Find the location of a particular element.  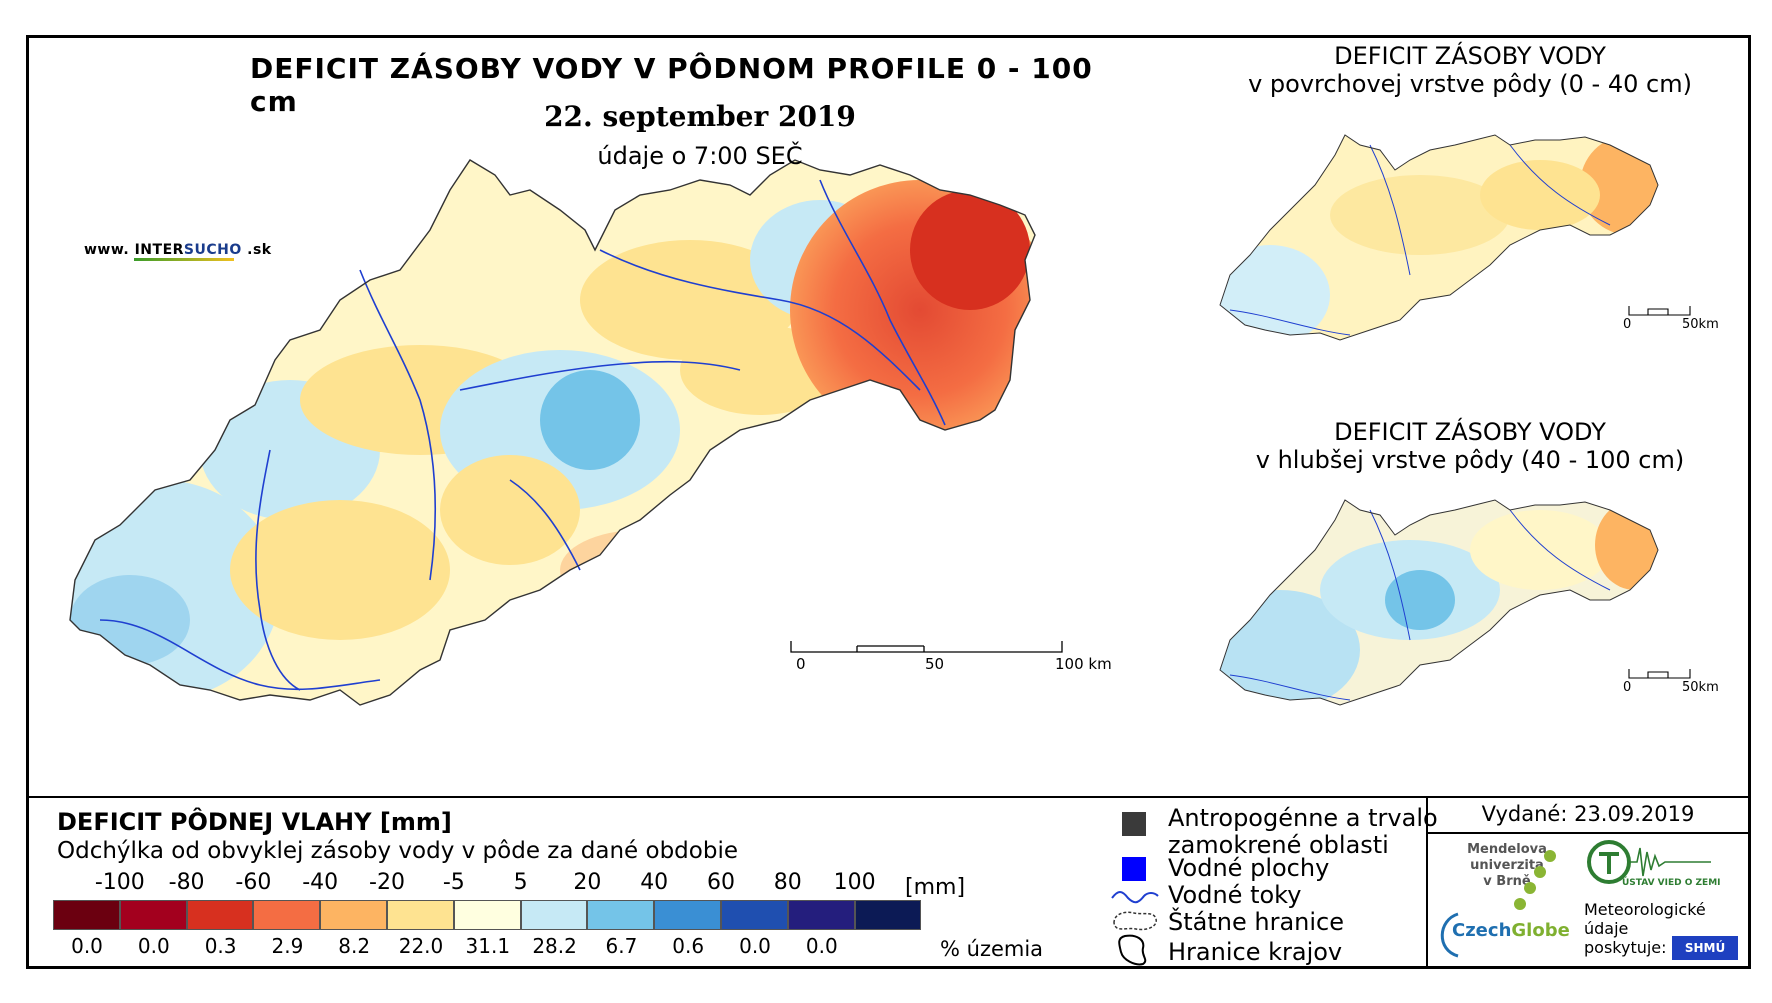

mendel-logo-text: Mendelova univerzita v Brně is located at coordinates (1507, 866).